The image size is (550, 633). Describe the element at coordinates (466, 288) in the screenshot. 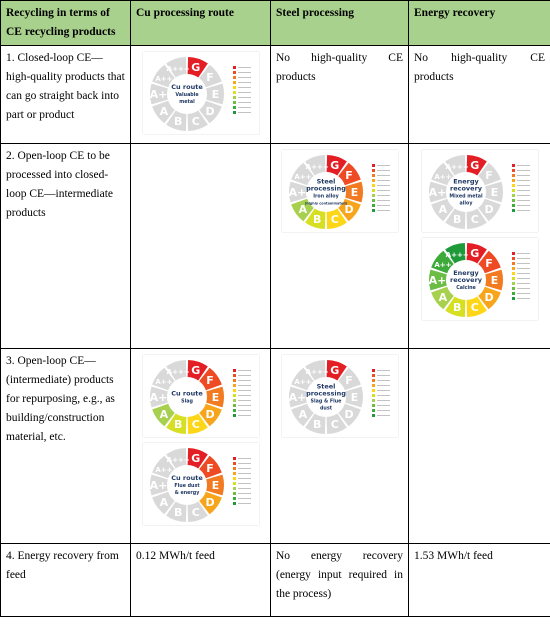

I see `donut-label: Calcine` at that location.